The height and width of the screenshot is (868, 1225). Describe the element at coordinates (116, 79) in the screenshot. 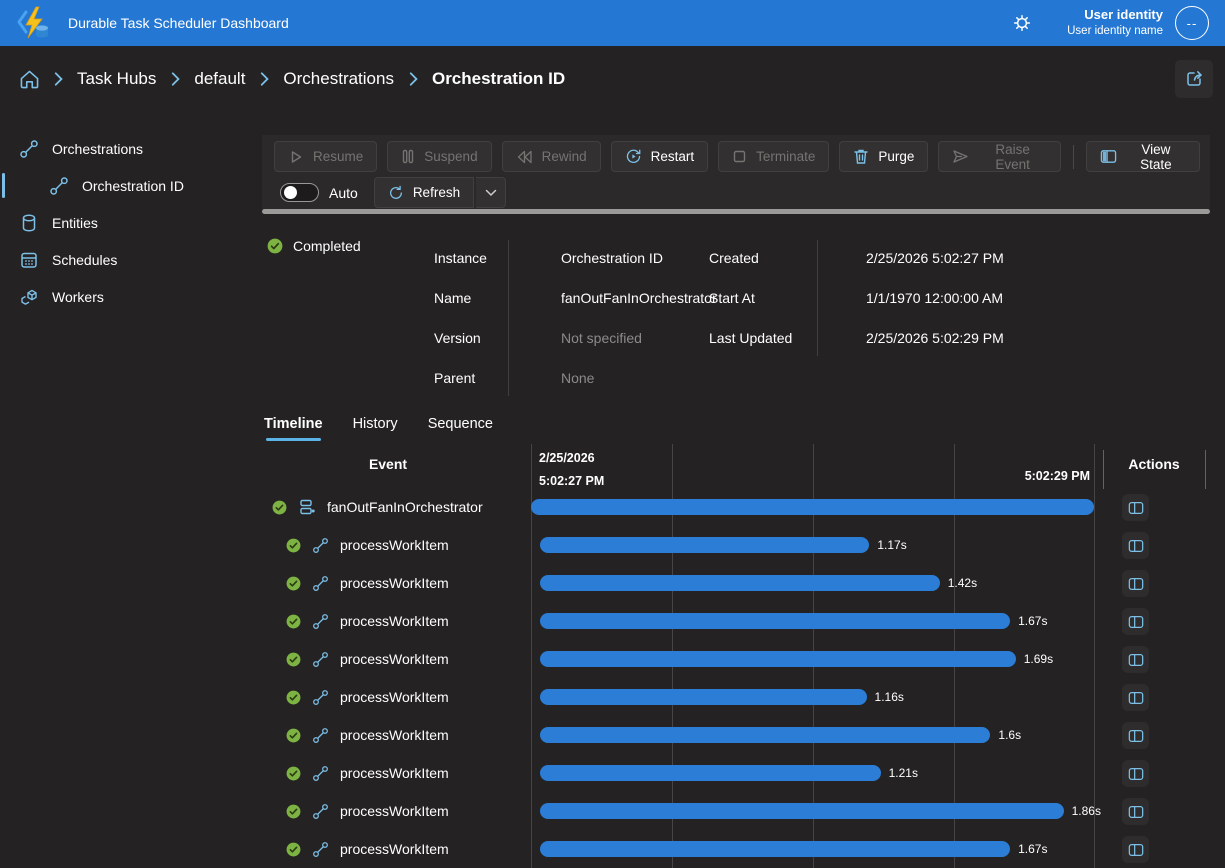

I see `breadcrumb-task-hubs: Task Hubs` at that location.